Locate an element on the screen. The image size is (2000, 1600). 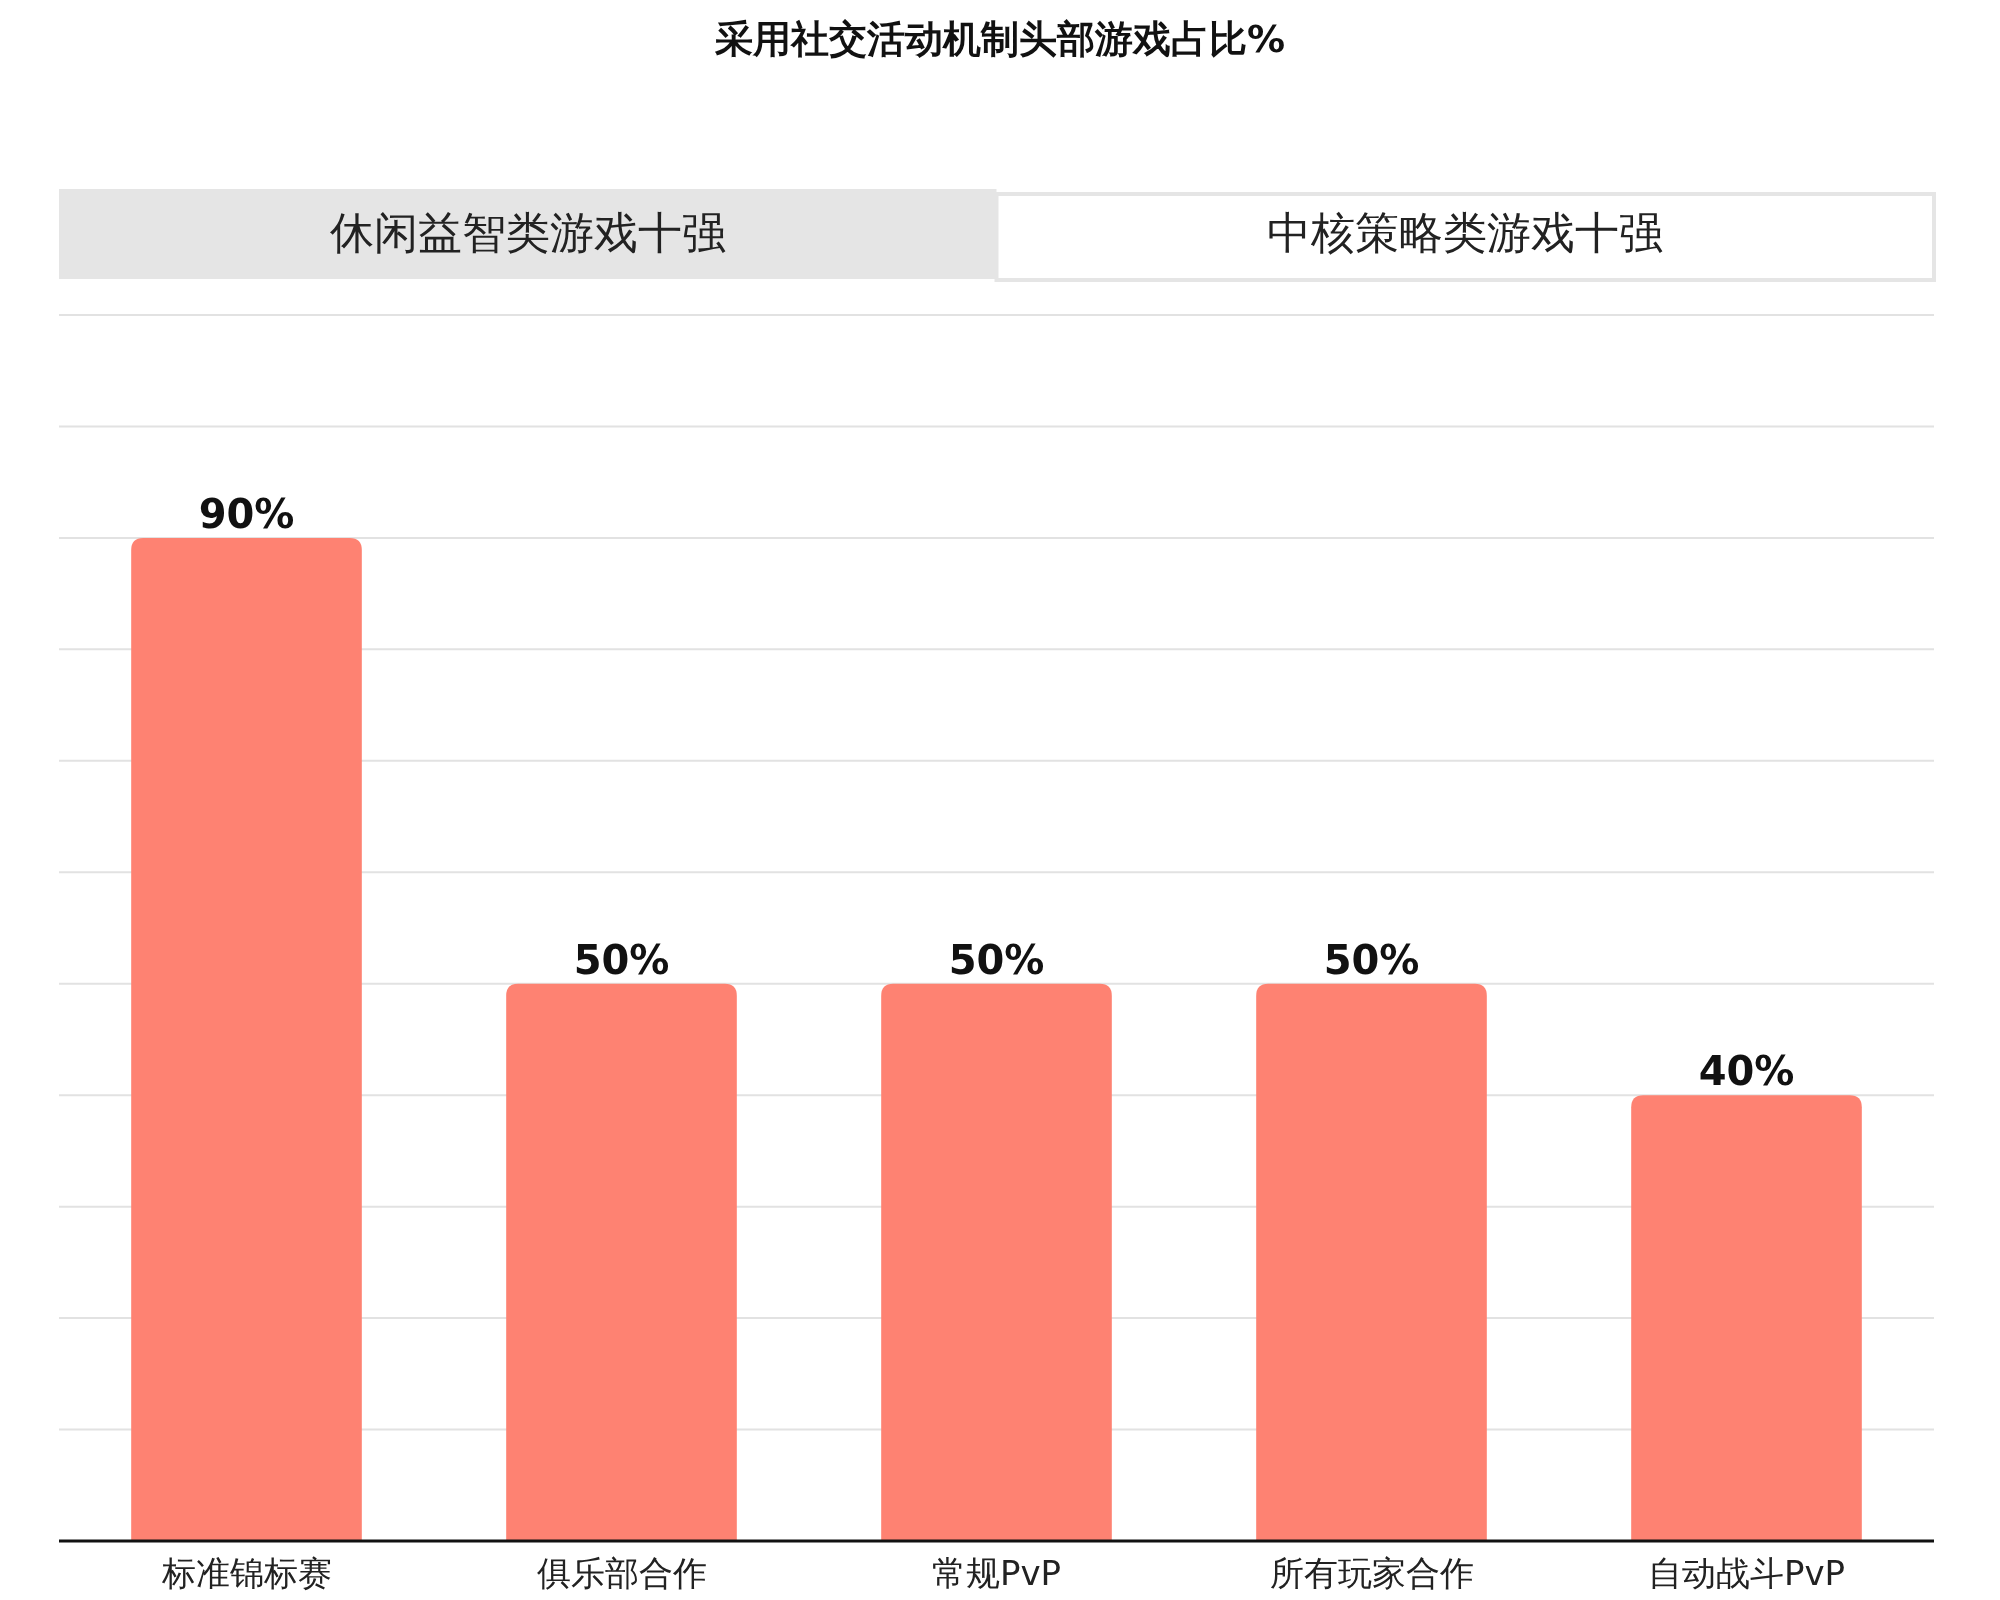
x-tick-label: 俱乐部合作 is located at coordinates (621, 1573).